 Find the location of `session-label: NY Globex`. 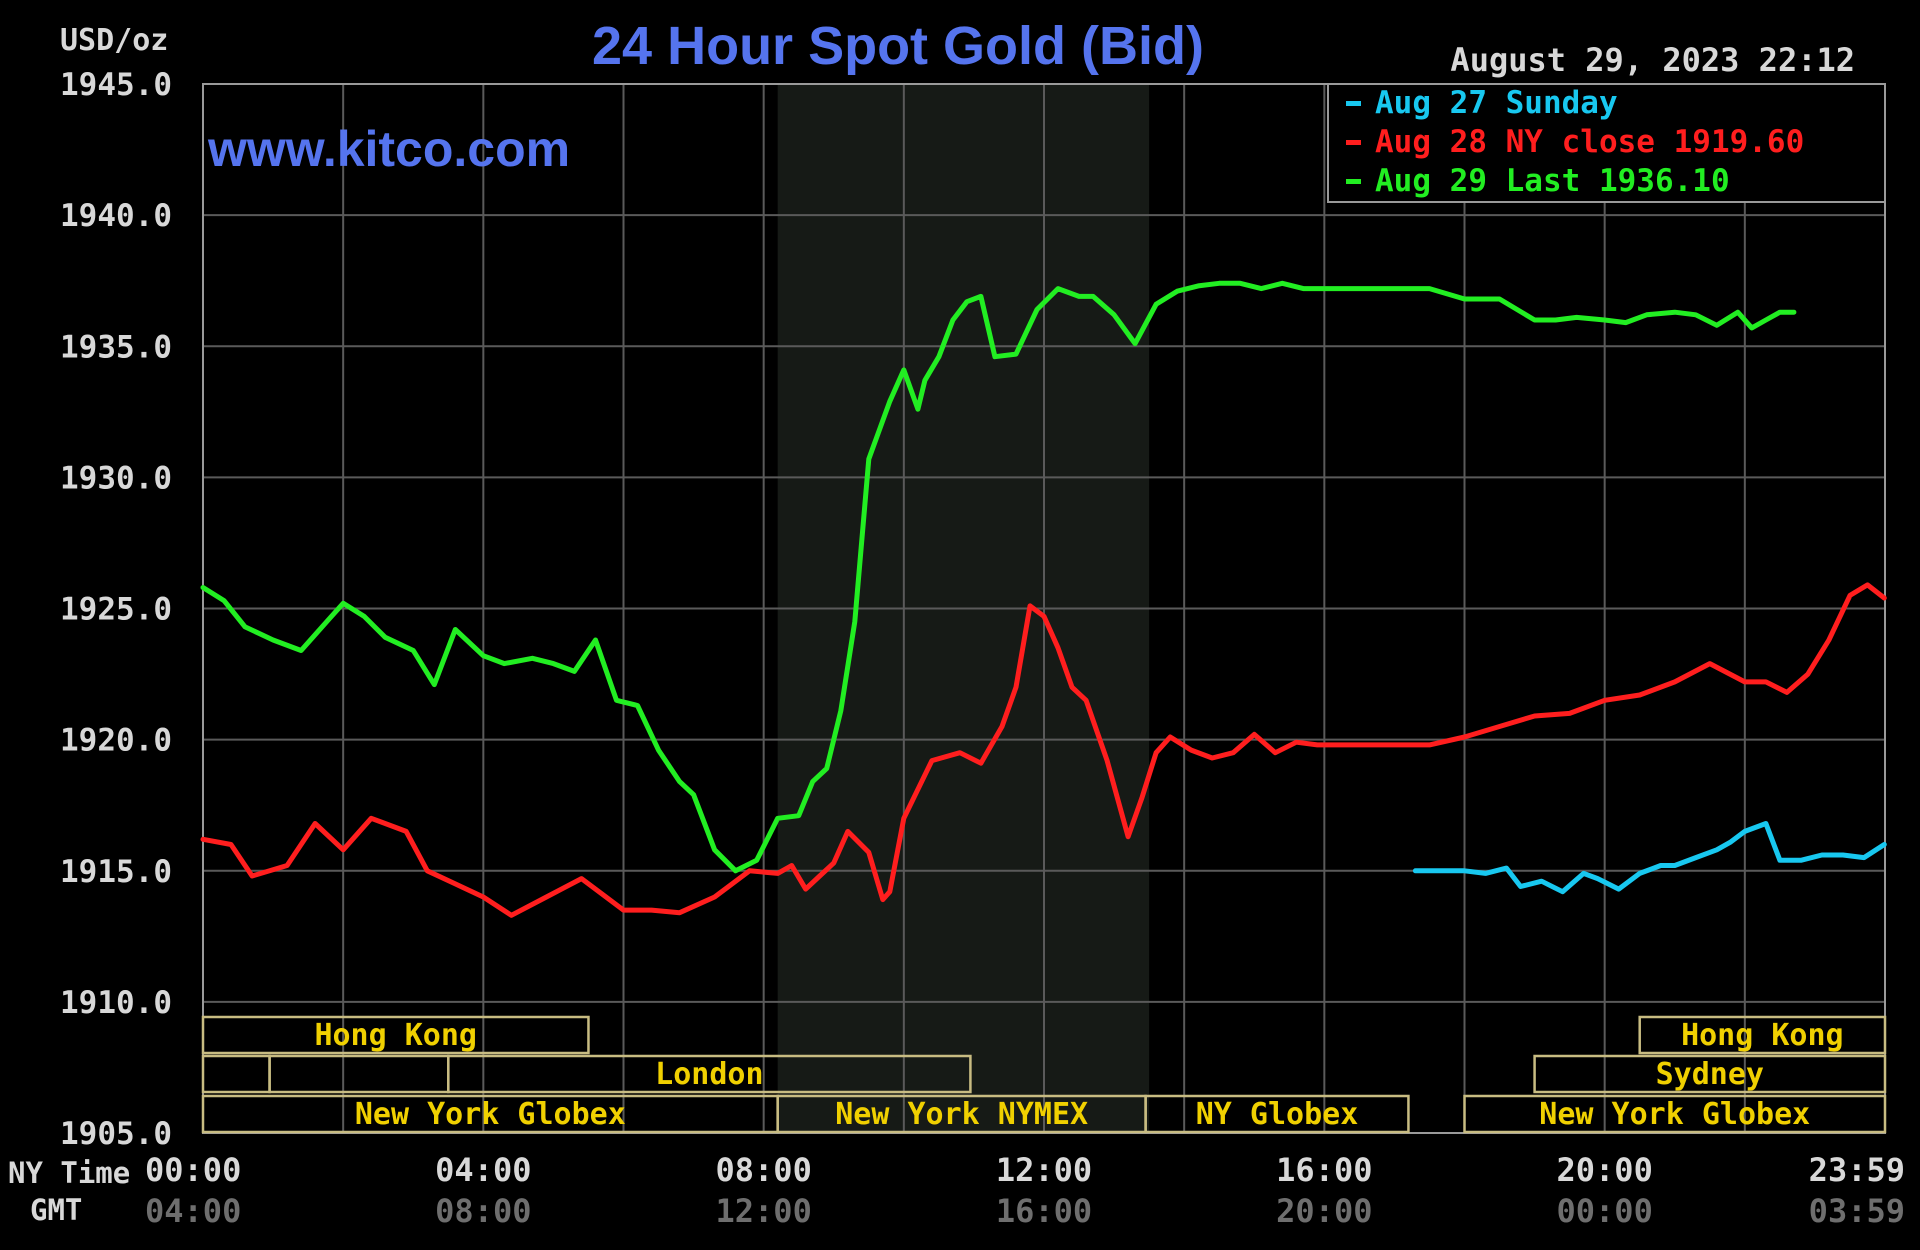

session-label: NY Globex is located at coordinates (1277, 1114).